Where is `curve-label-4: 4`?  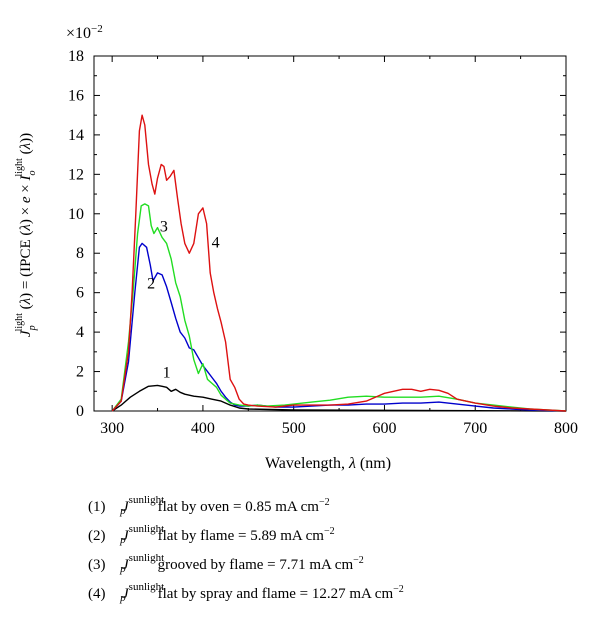
curve-label-4: 4 is located at coordinates (216, 242).